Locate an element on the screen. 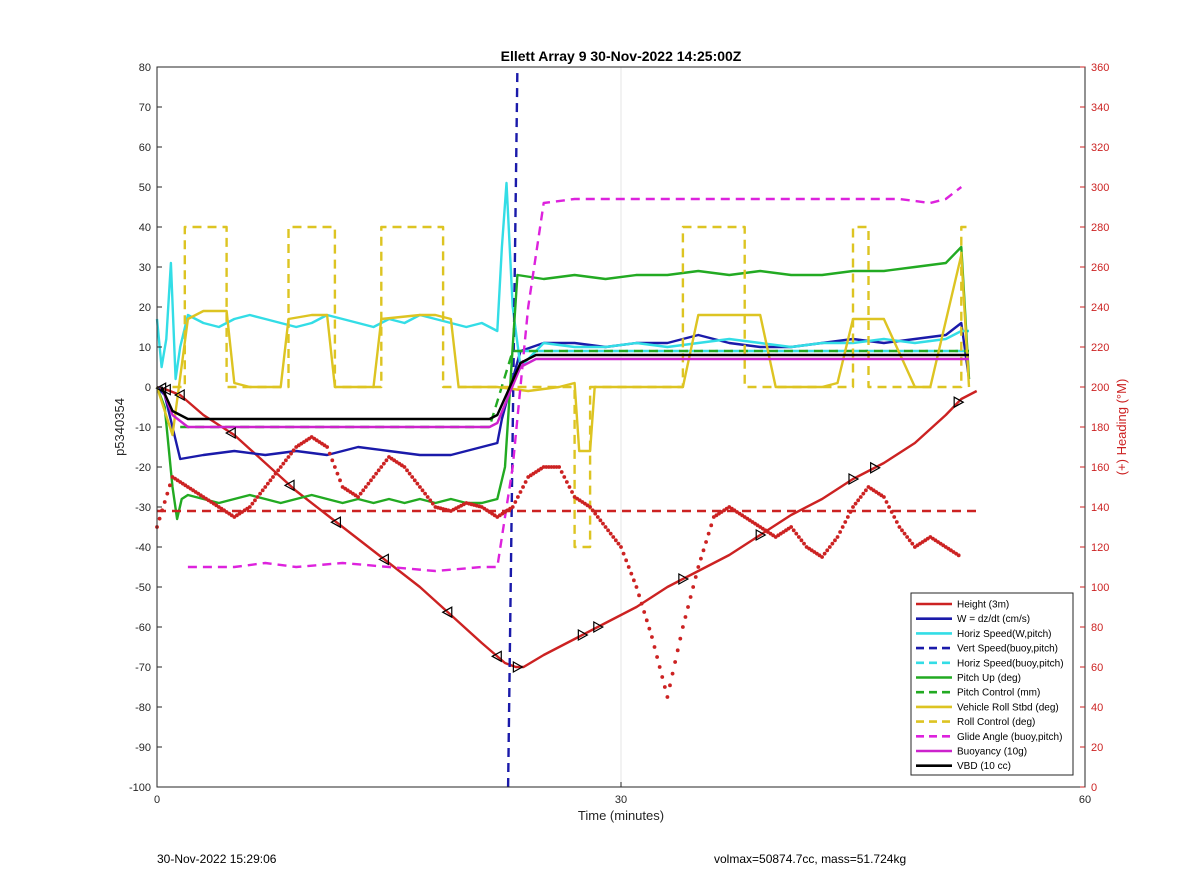 The image size is (1200, 885). series-w-dz-dt-cm-s is located at coordinates (563, 391).